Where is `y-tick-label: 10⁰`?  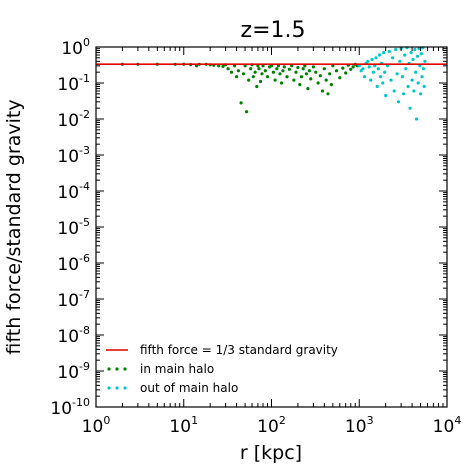
y-tick-label: 10⁰ is located at coordinates (75, 47).